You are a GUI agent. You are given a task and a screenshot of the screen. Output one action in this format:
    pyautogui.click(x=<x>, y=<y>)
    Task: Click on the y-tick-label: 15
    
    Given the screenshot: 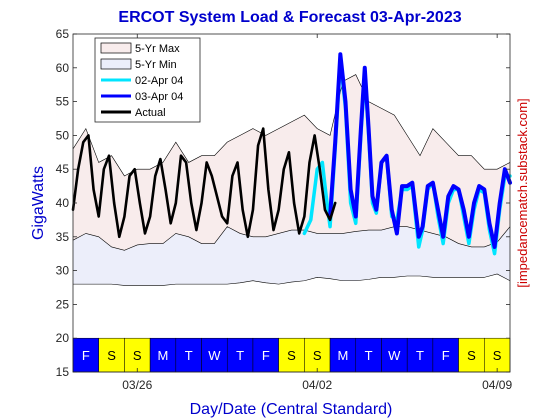 What is the action you would take?
    pyautogui.click(x=63, y=372)
    